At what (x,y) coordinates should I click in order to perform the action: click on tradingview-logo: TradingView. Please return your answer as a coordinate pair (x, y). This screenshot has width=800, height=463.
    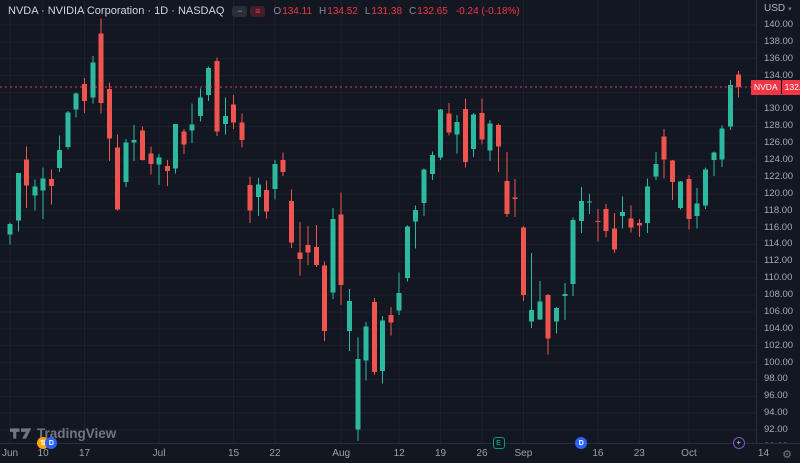
    Looking at the image, I should click on (63, 433).